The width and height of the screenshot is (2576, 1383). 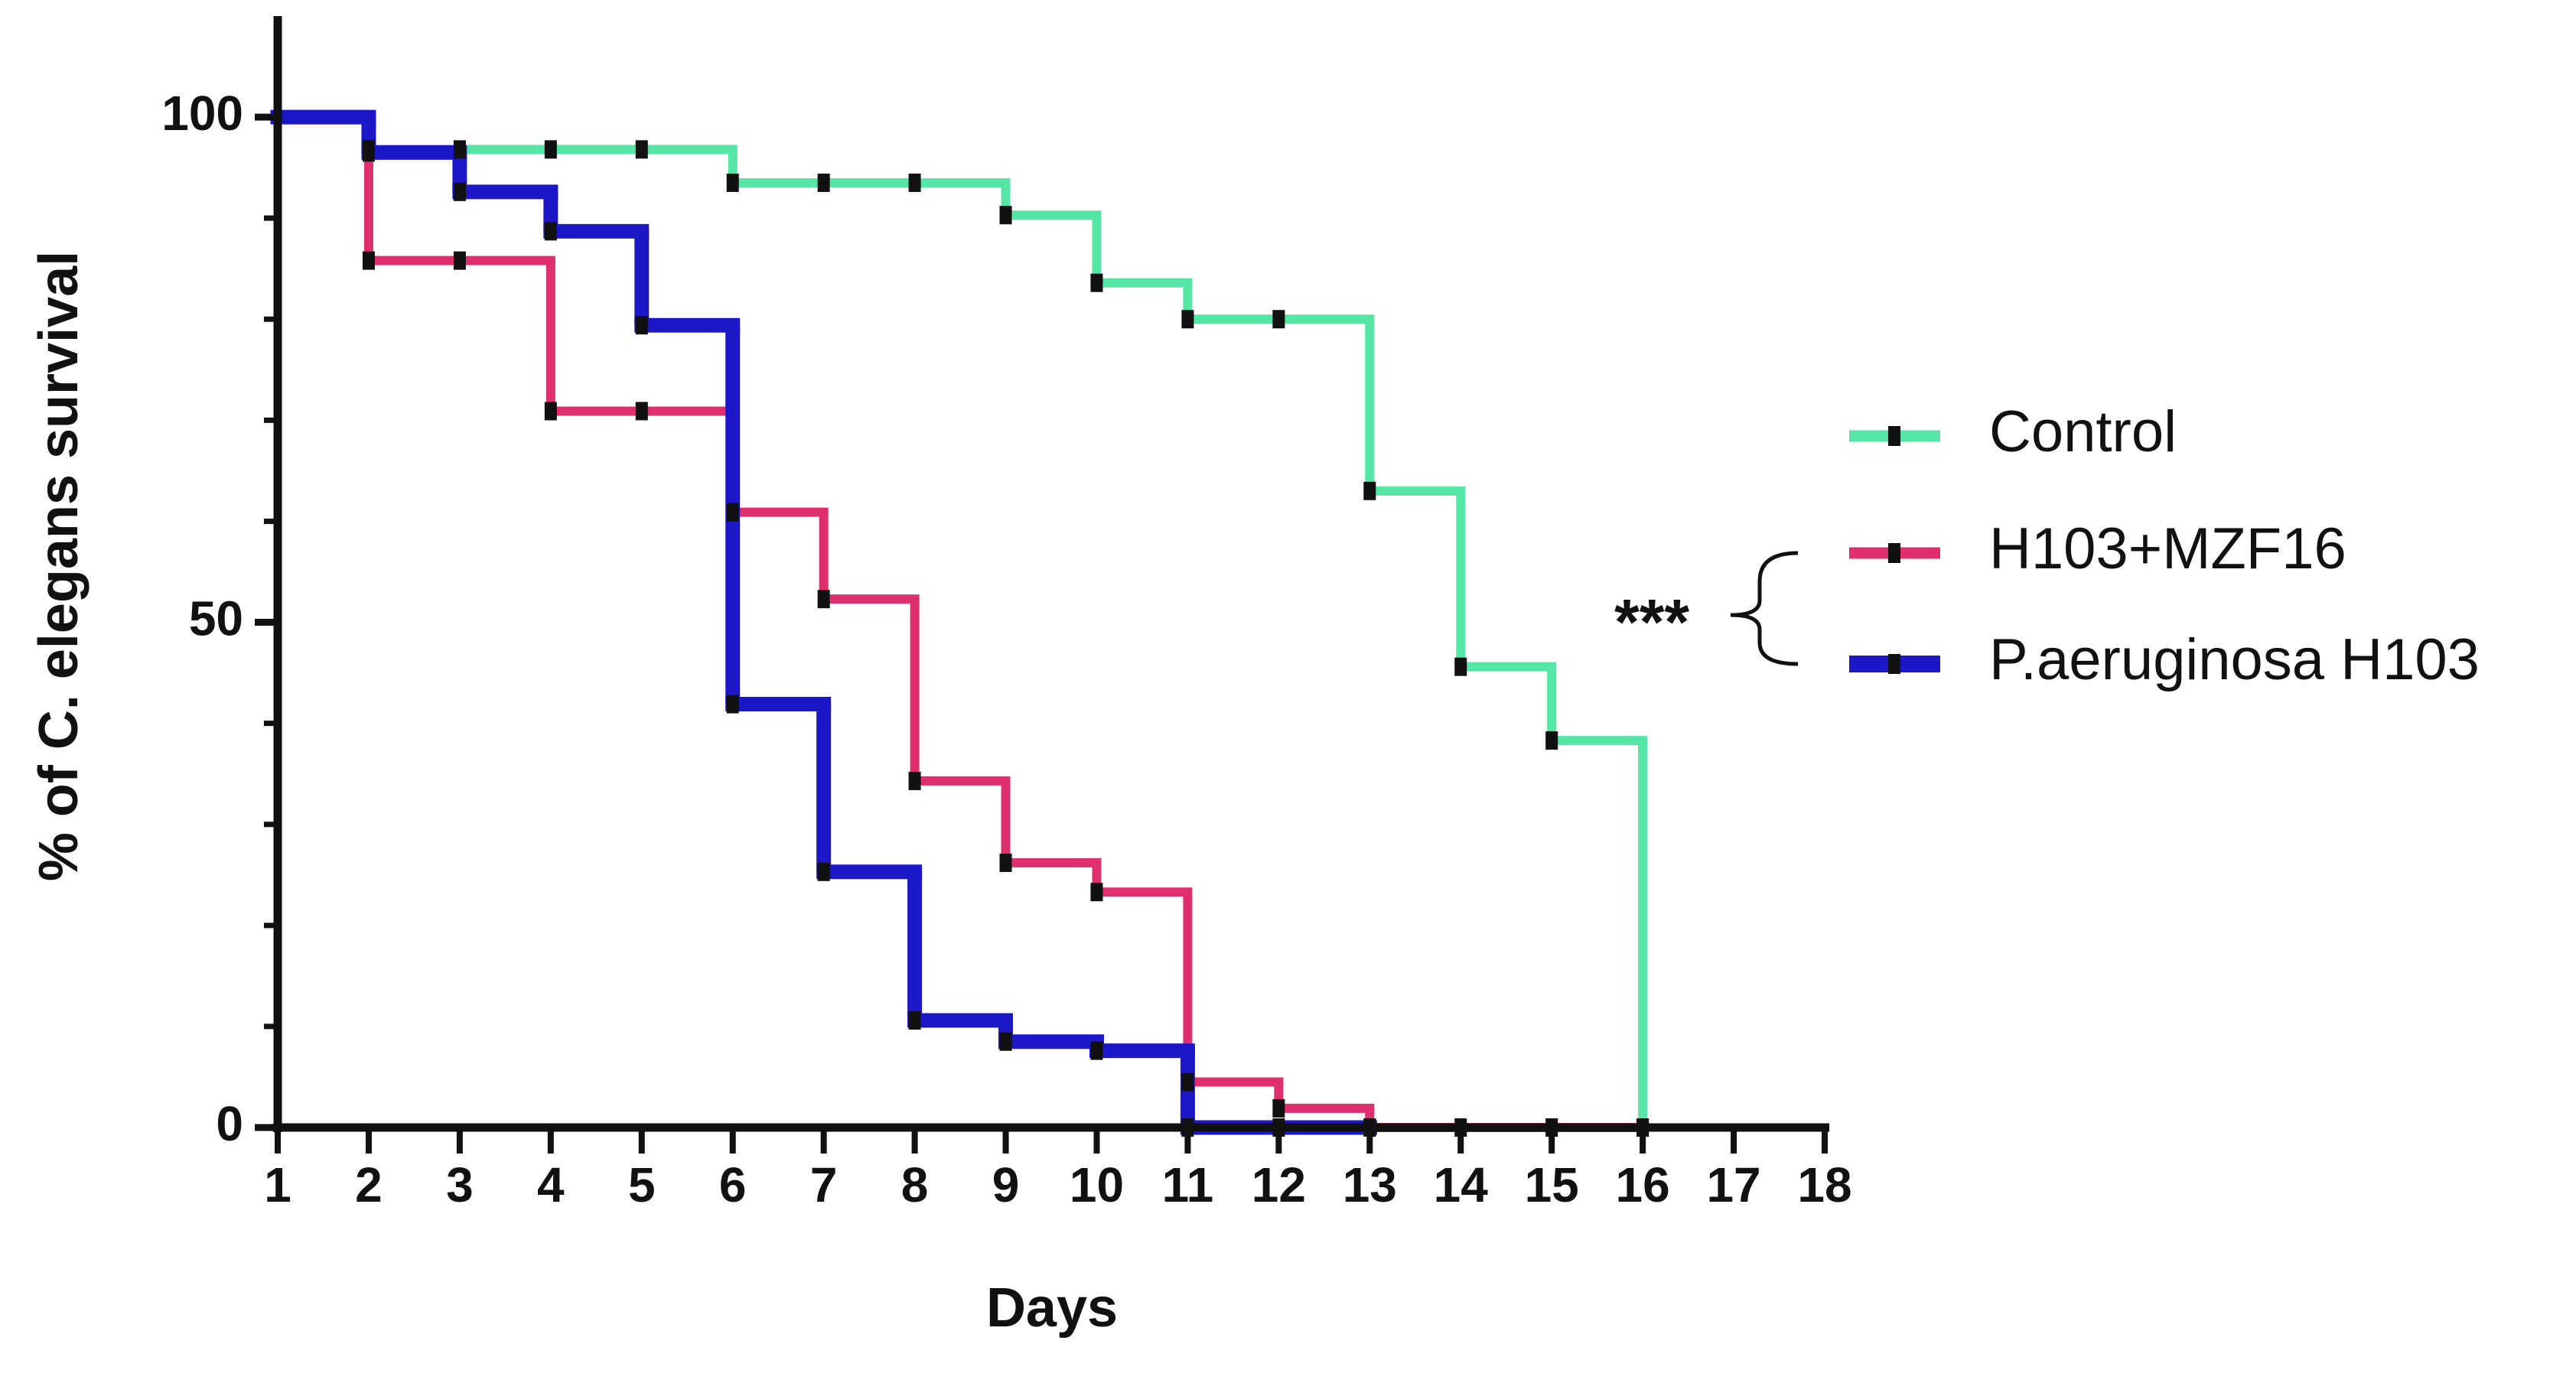 I want to click on x-tick-label: 13, so click(x=1370, y=1184).